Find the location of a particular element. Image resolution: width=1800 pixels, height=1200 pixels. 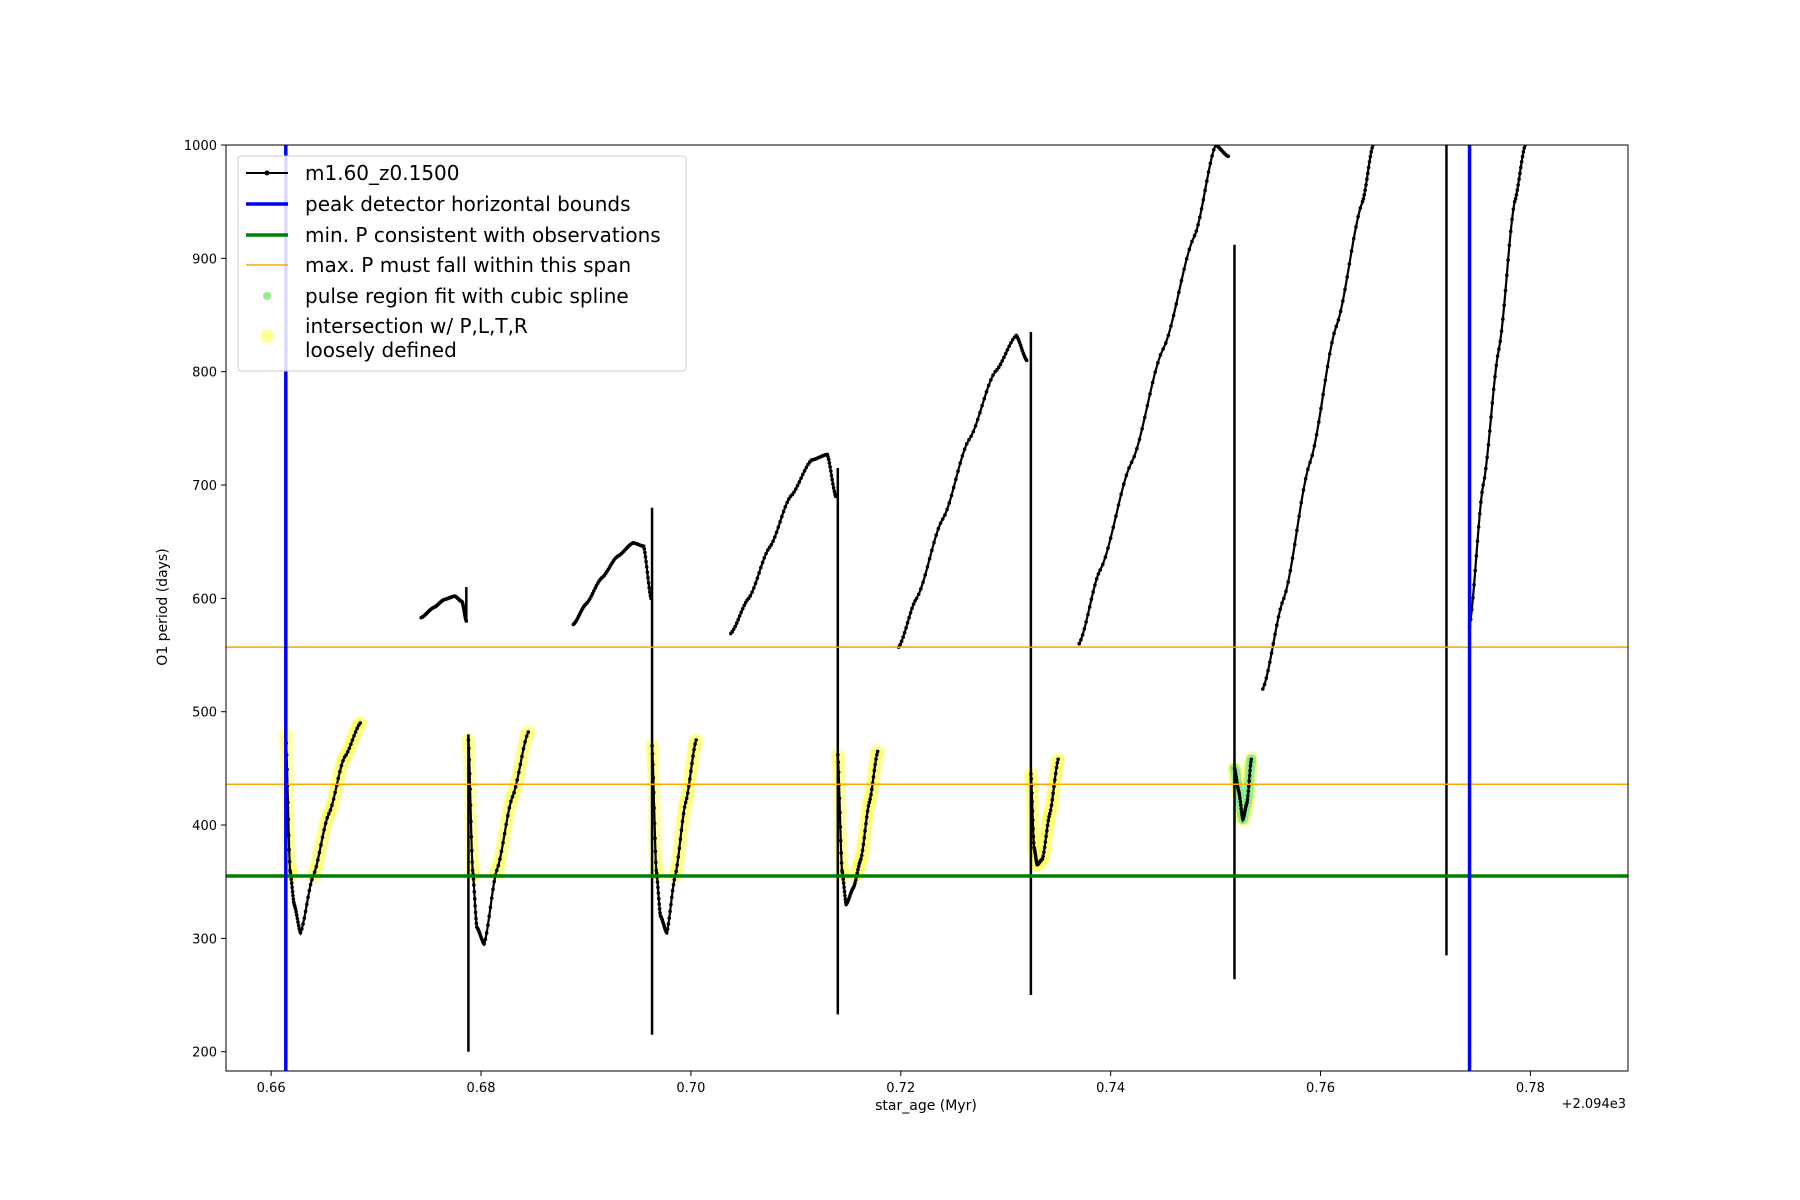

y-tick-label: 300 is located at coordinates (204, 939).